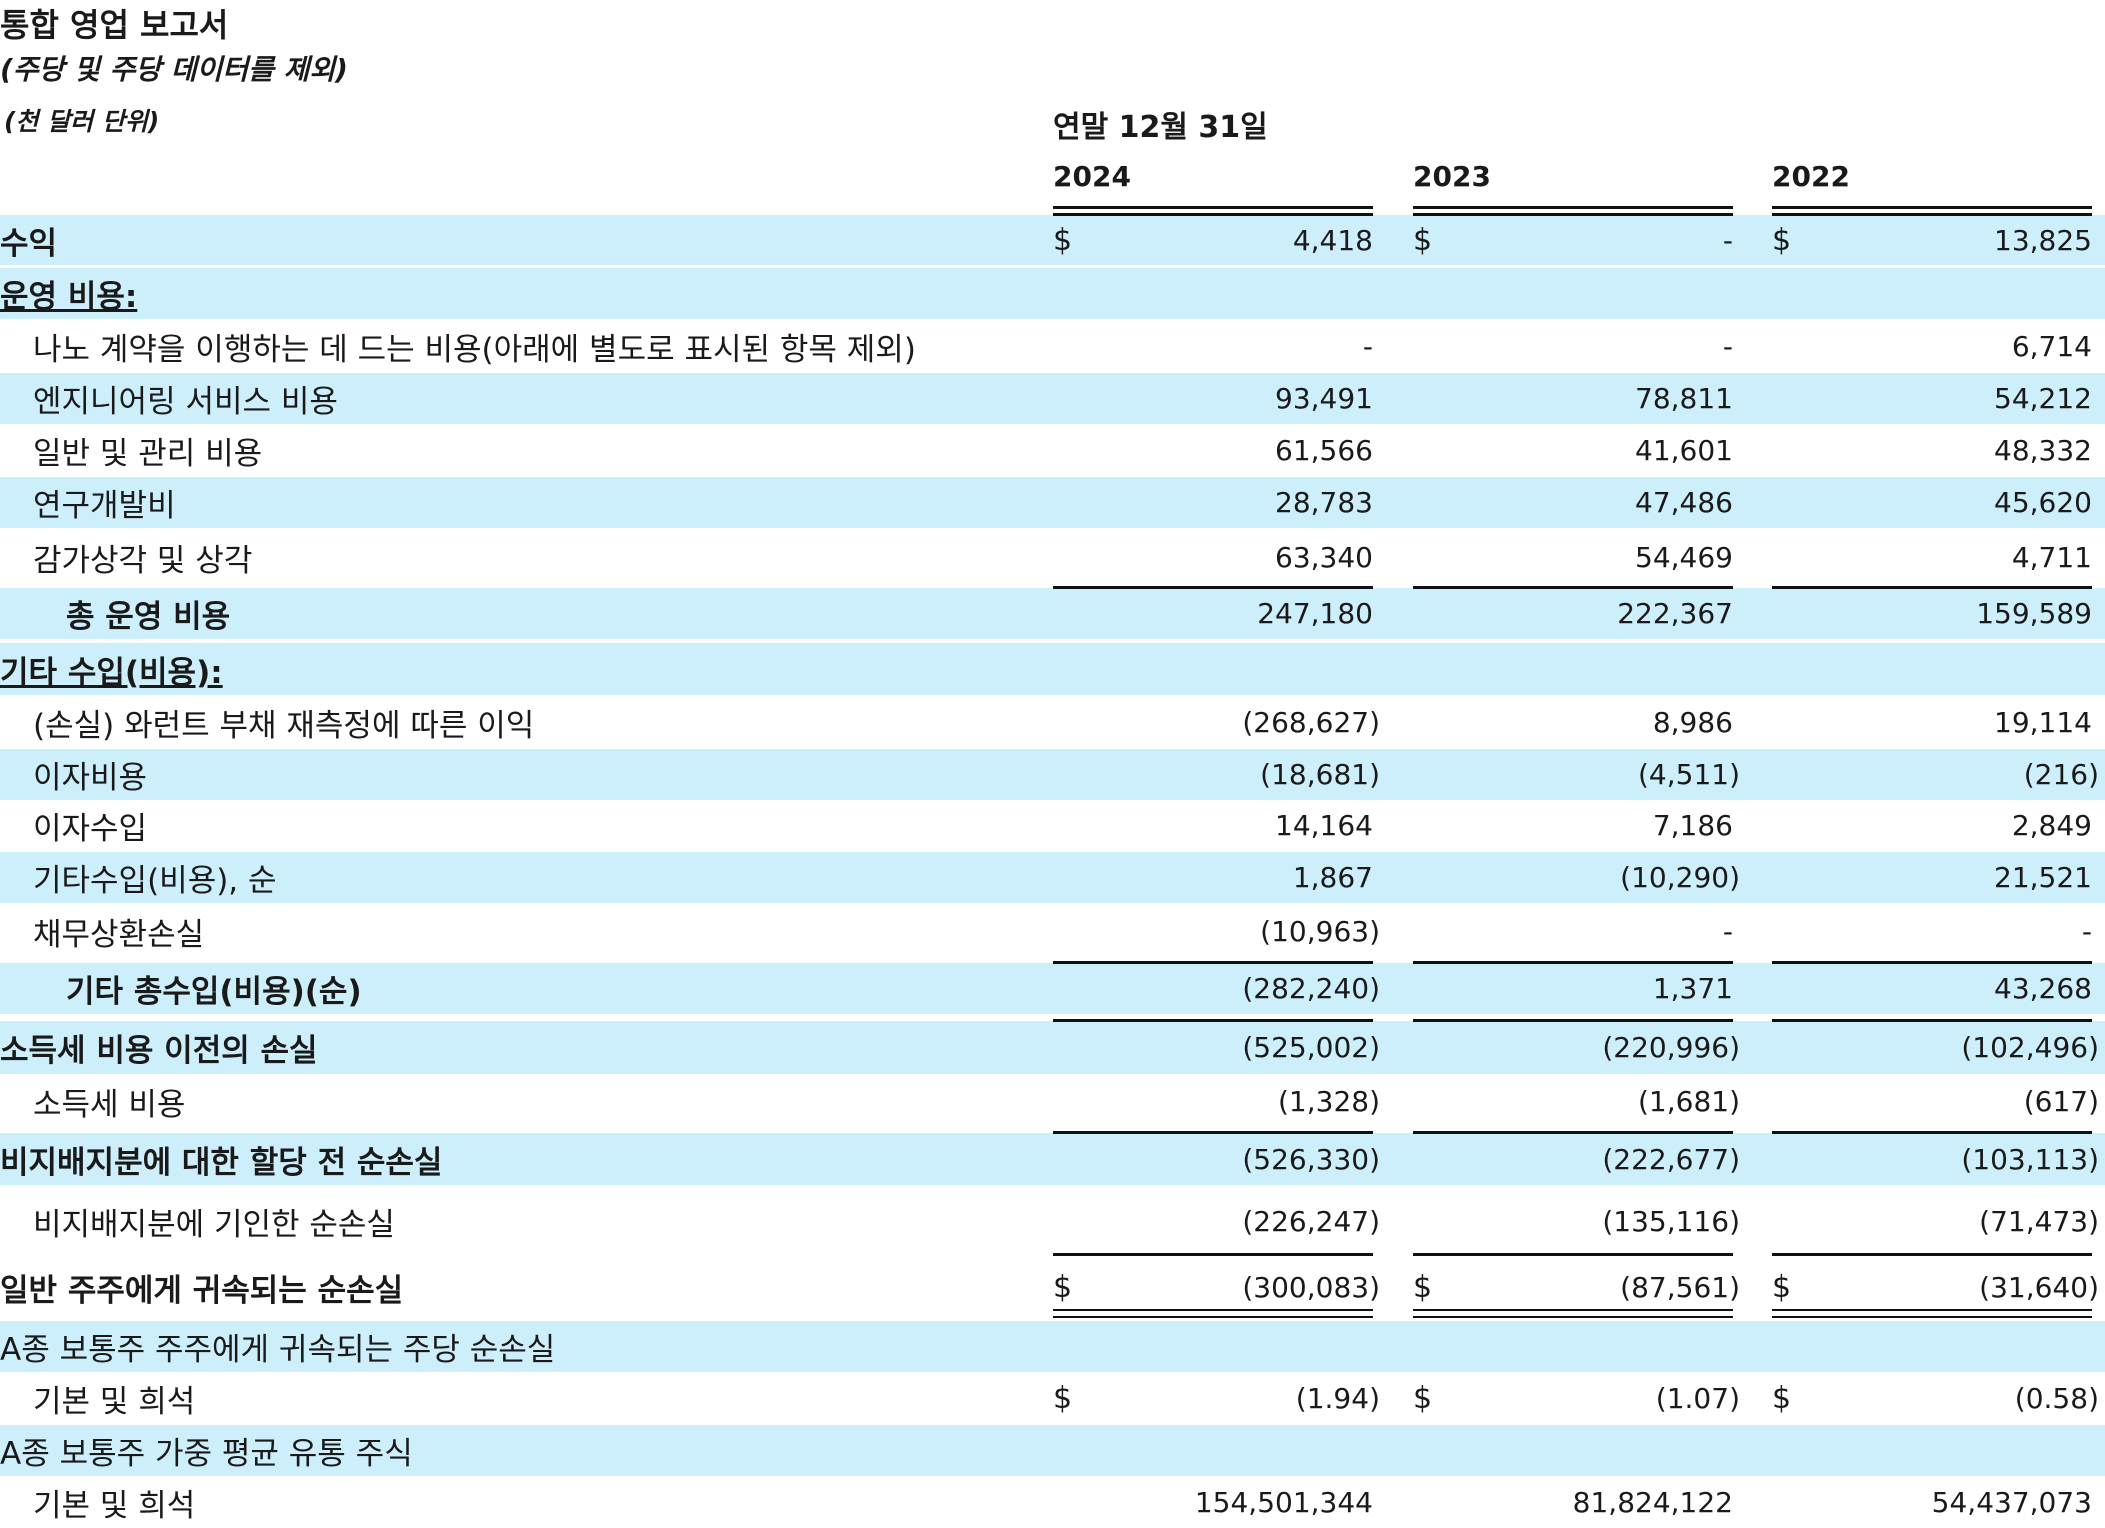 The image size is (2105, 1528). I want to click on value-cell: 8,986, so click(1692, 722).